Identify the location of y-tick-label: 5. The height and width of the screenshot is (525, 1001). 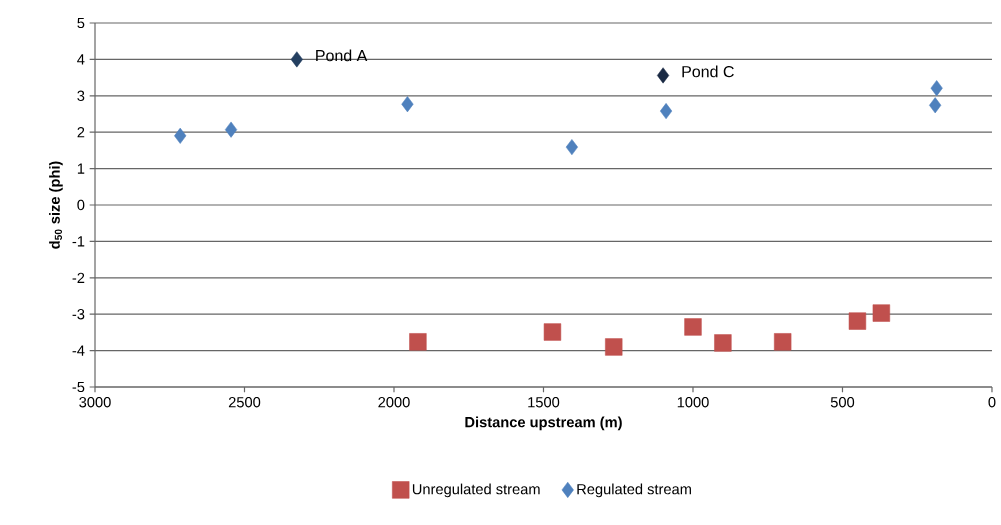
(81, 23).